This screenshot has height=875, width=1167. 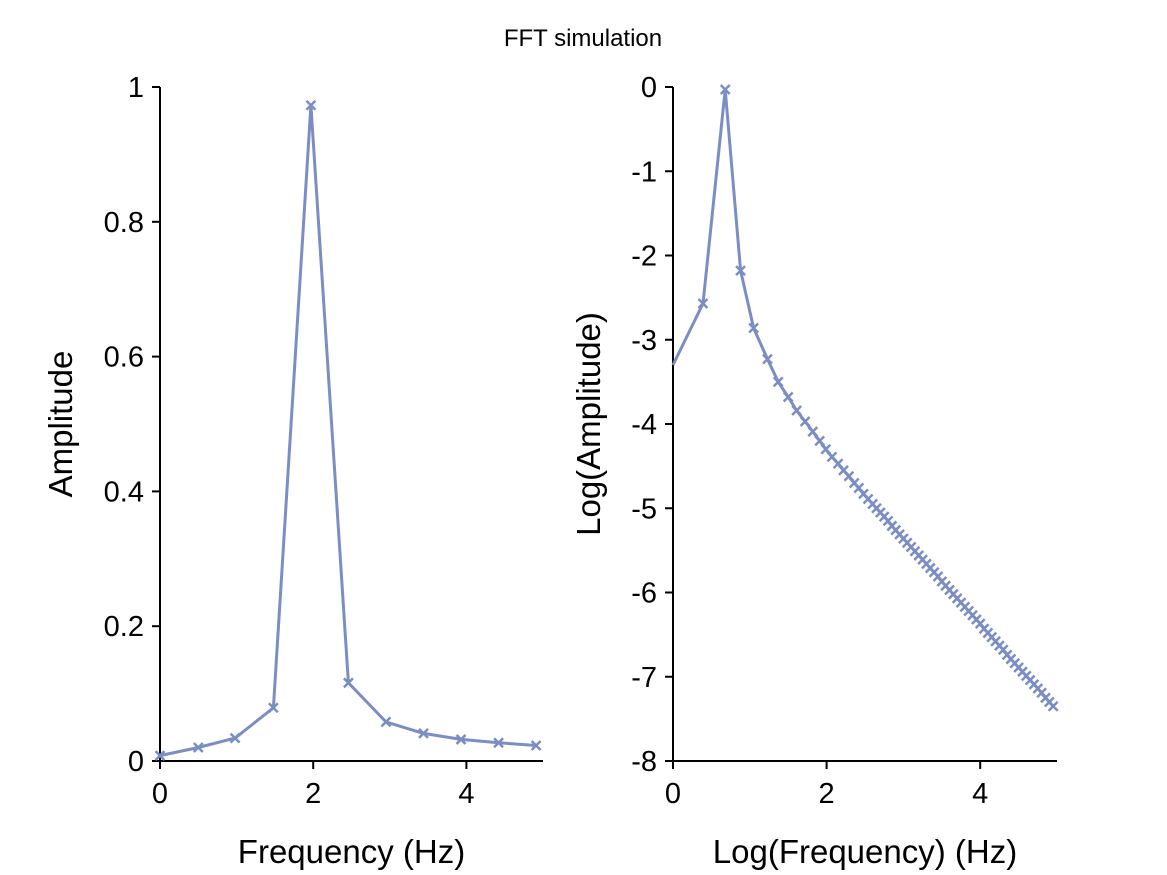 I want to click on y-tick-label: 0.6, so click(x=124, y=358).